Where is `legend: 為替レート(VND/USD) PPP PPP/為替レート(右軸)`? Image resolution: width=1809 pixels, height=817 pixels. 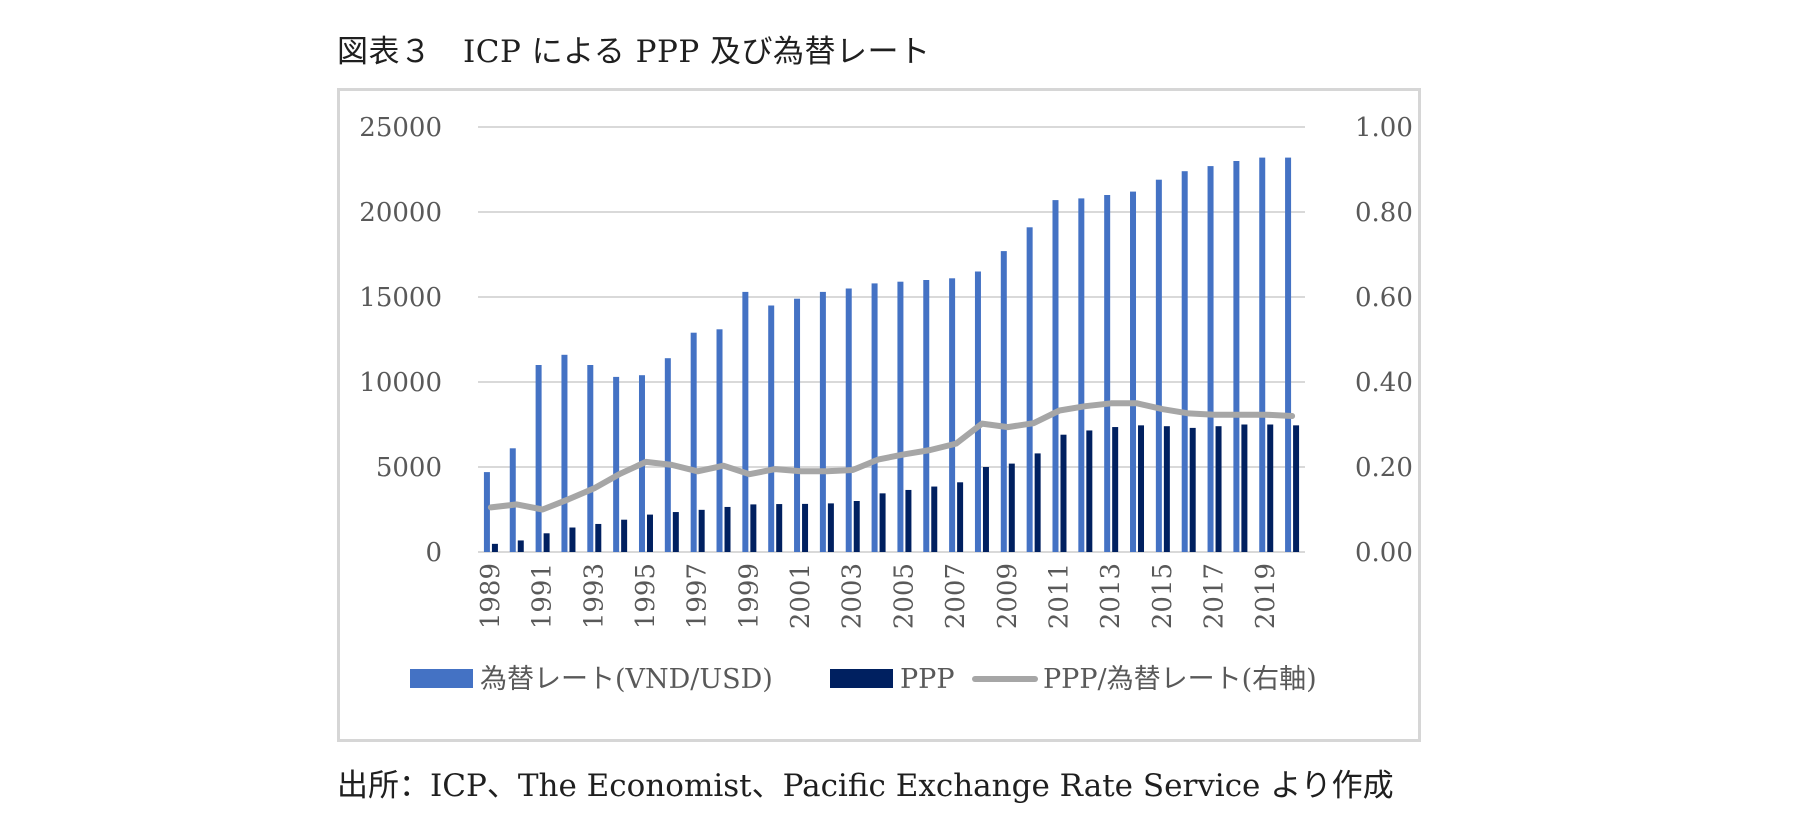
legend: 為替レート(VND/USD) PPP PPP/為替レート(右軸) is located at coordinates (863, 679).